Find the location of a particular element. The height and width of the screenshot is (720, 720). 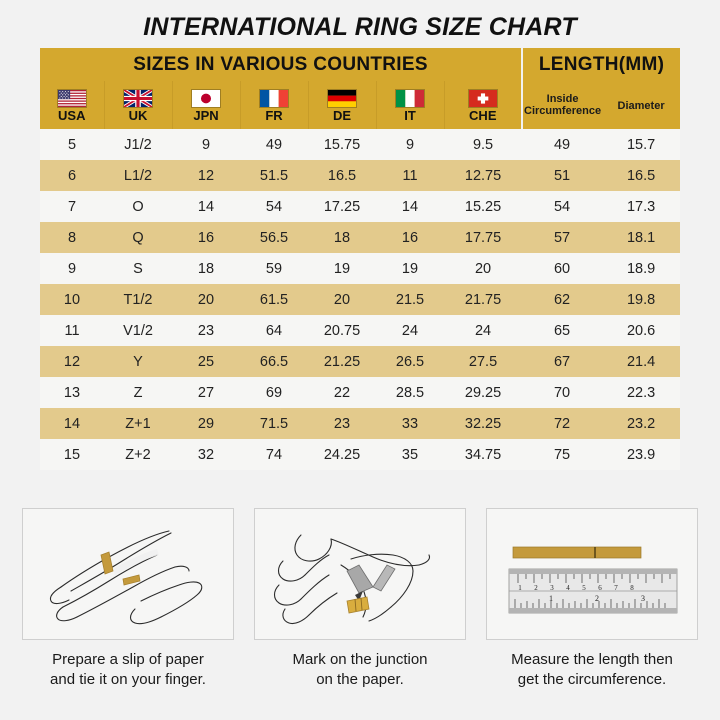

table-row: 10 T1/2 20 61.5 20 21.5 21.75 62 19.8 is located at coordinates (360, 299).